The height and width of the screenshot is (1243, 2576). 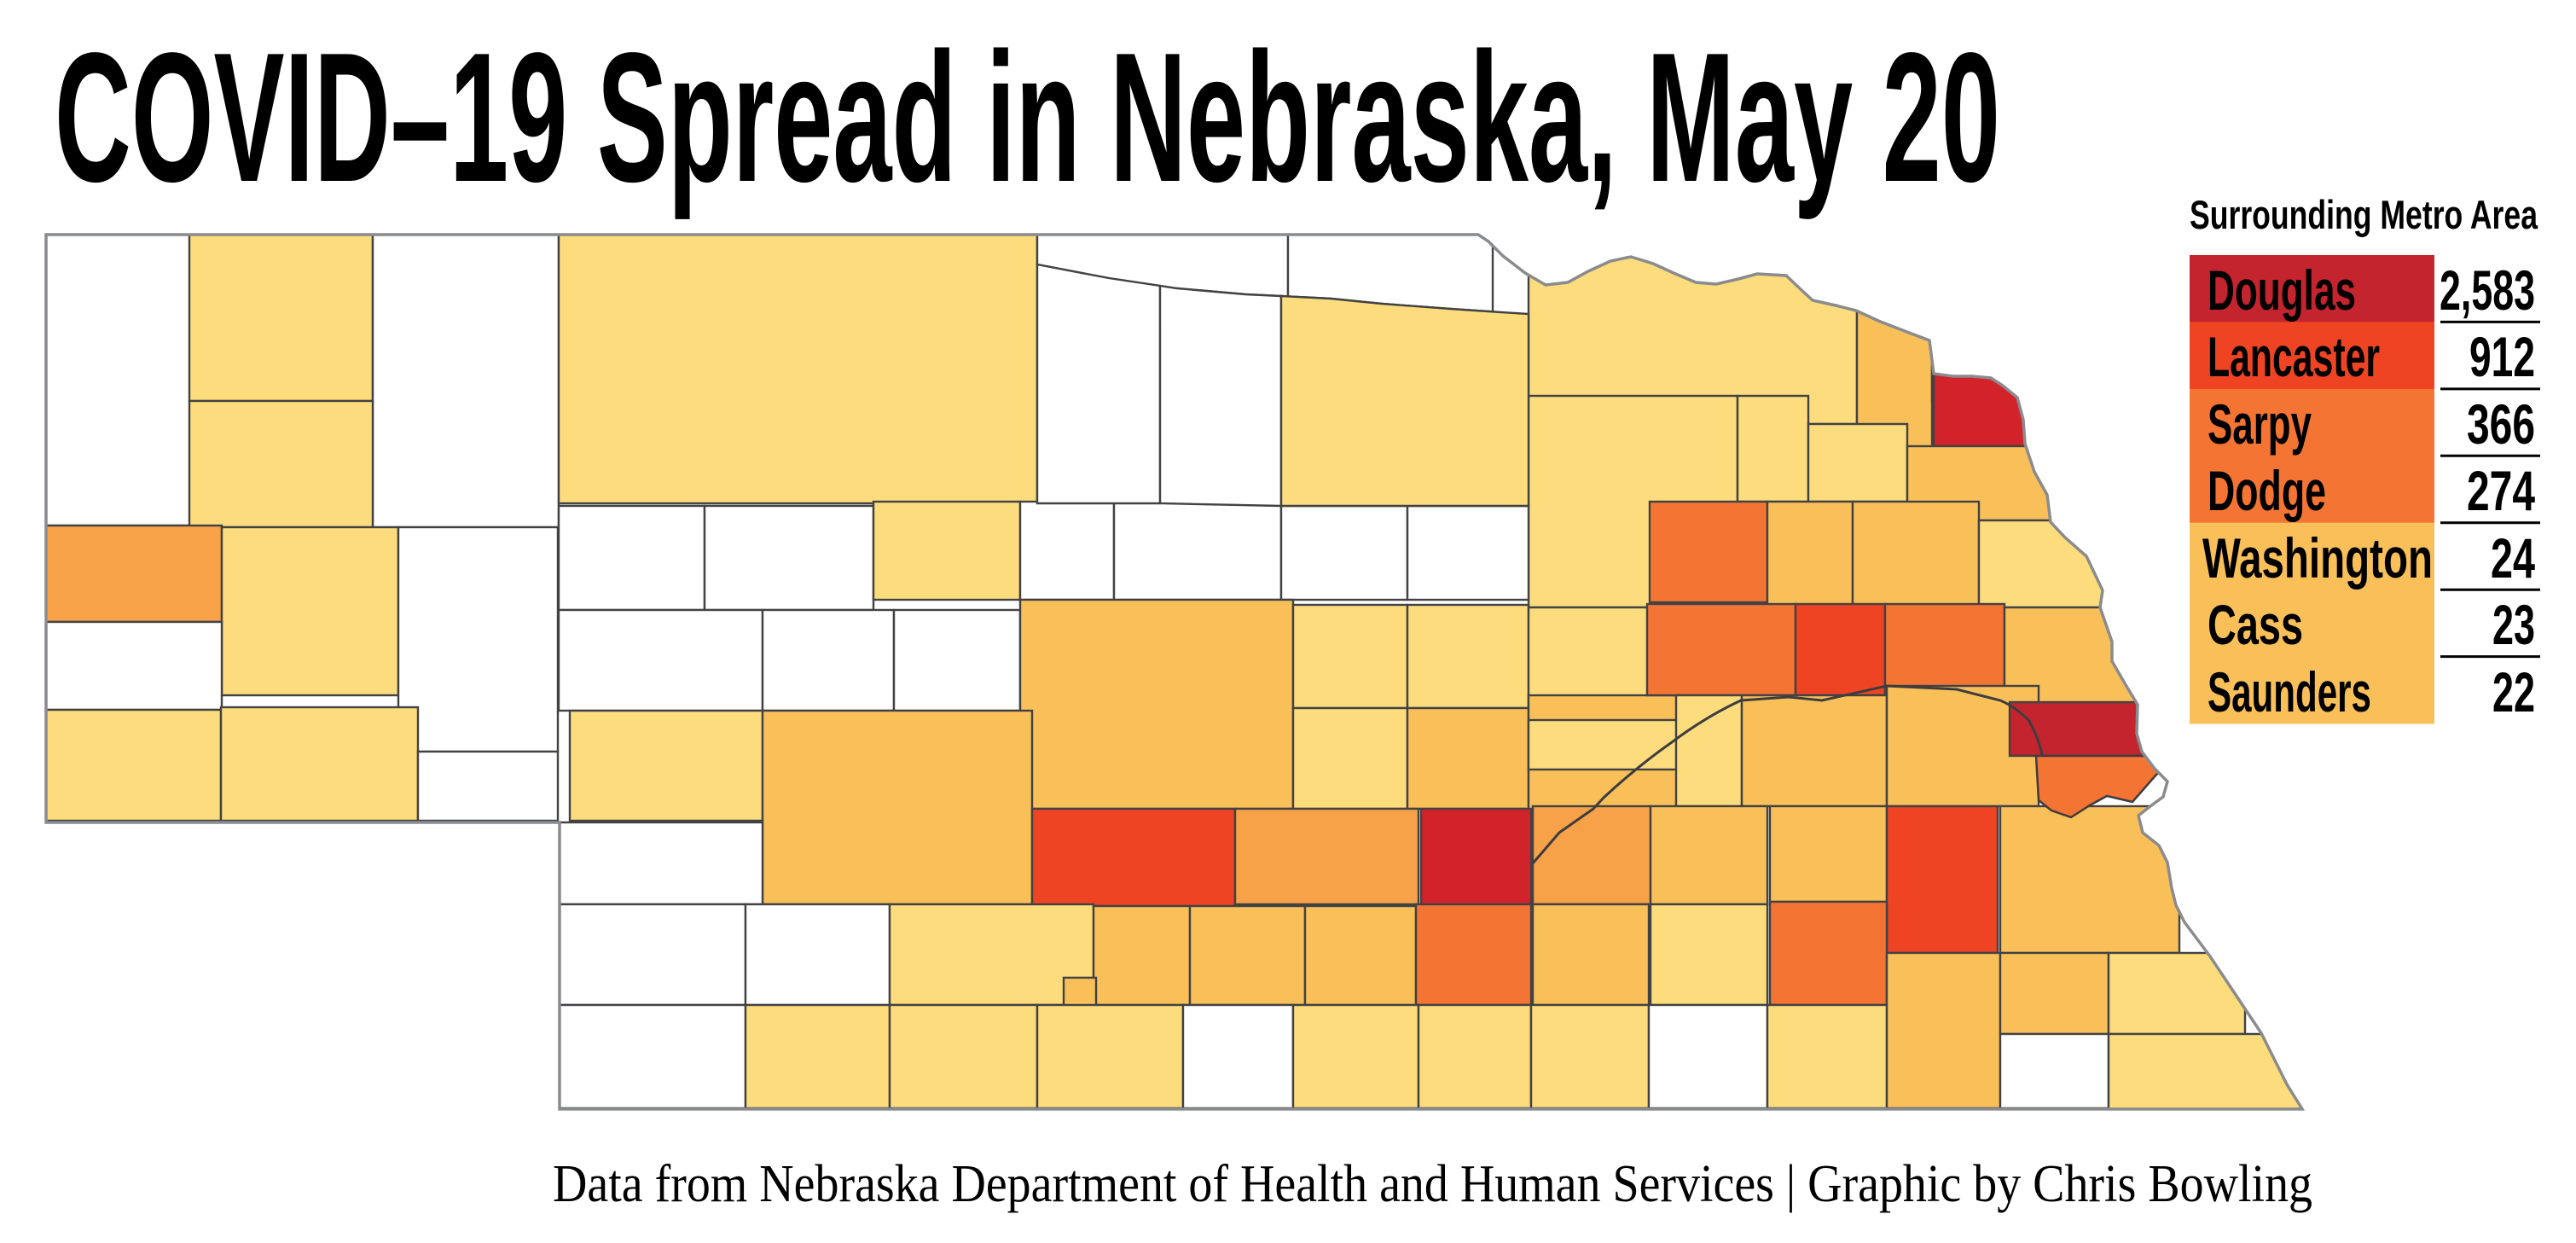 What do you see at coordinates (2260, 424) in the screenshot?
I see `svg-text: Sarpy` at bounding box center [2260, 424].